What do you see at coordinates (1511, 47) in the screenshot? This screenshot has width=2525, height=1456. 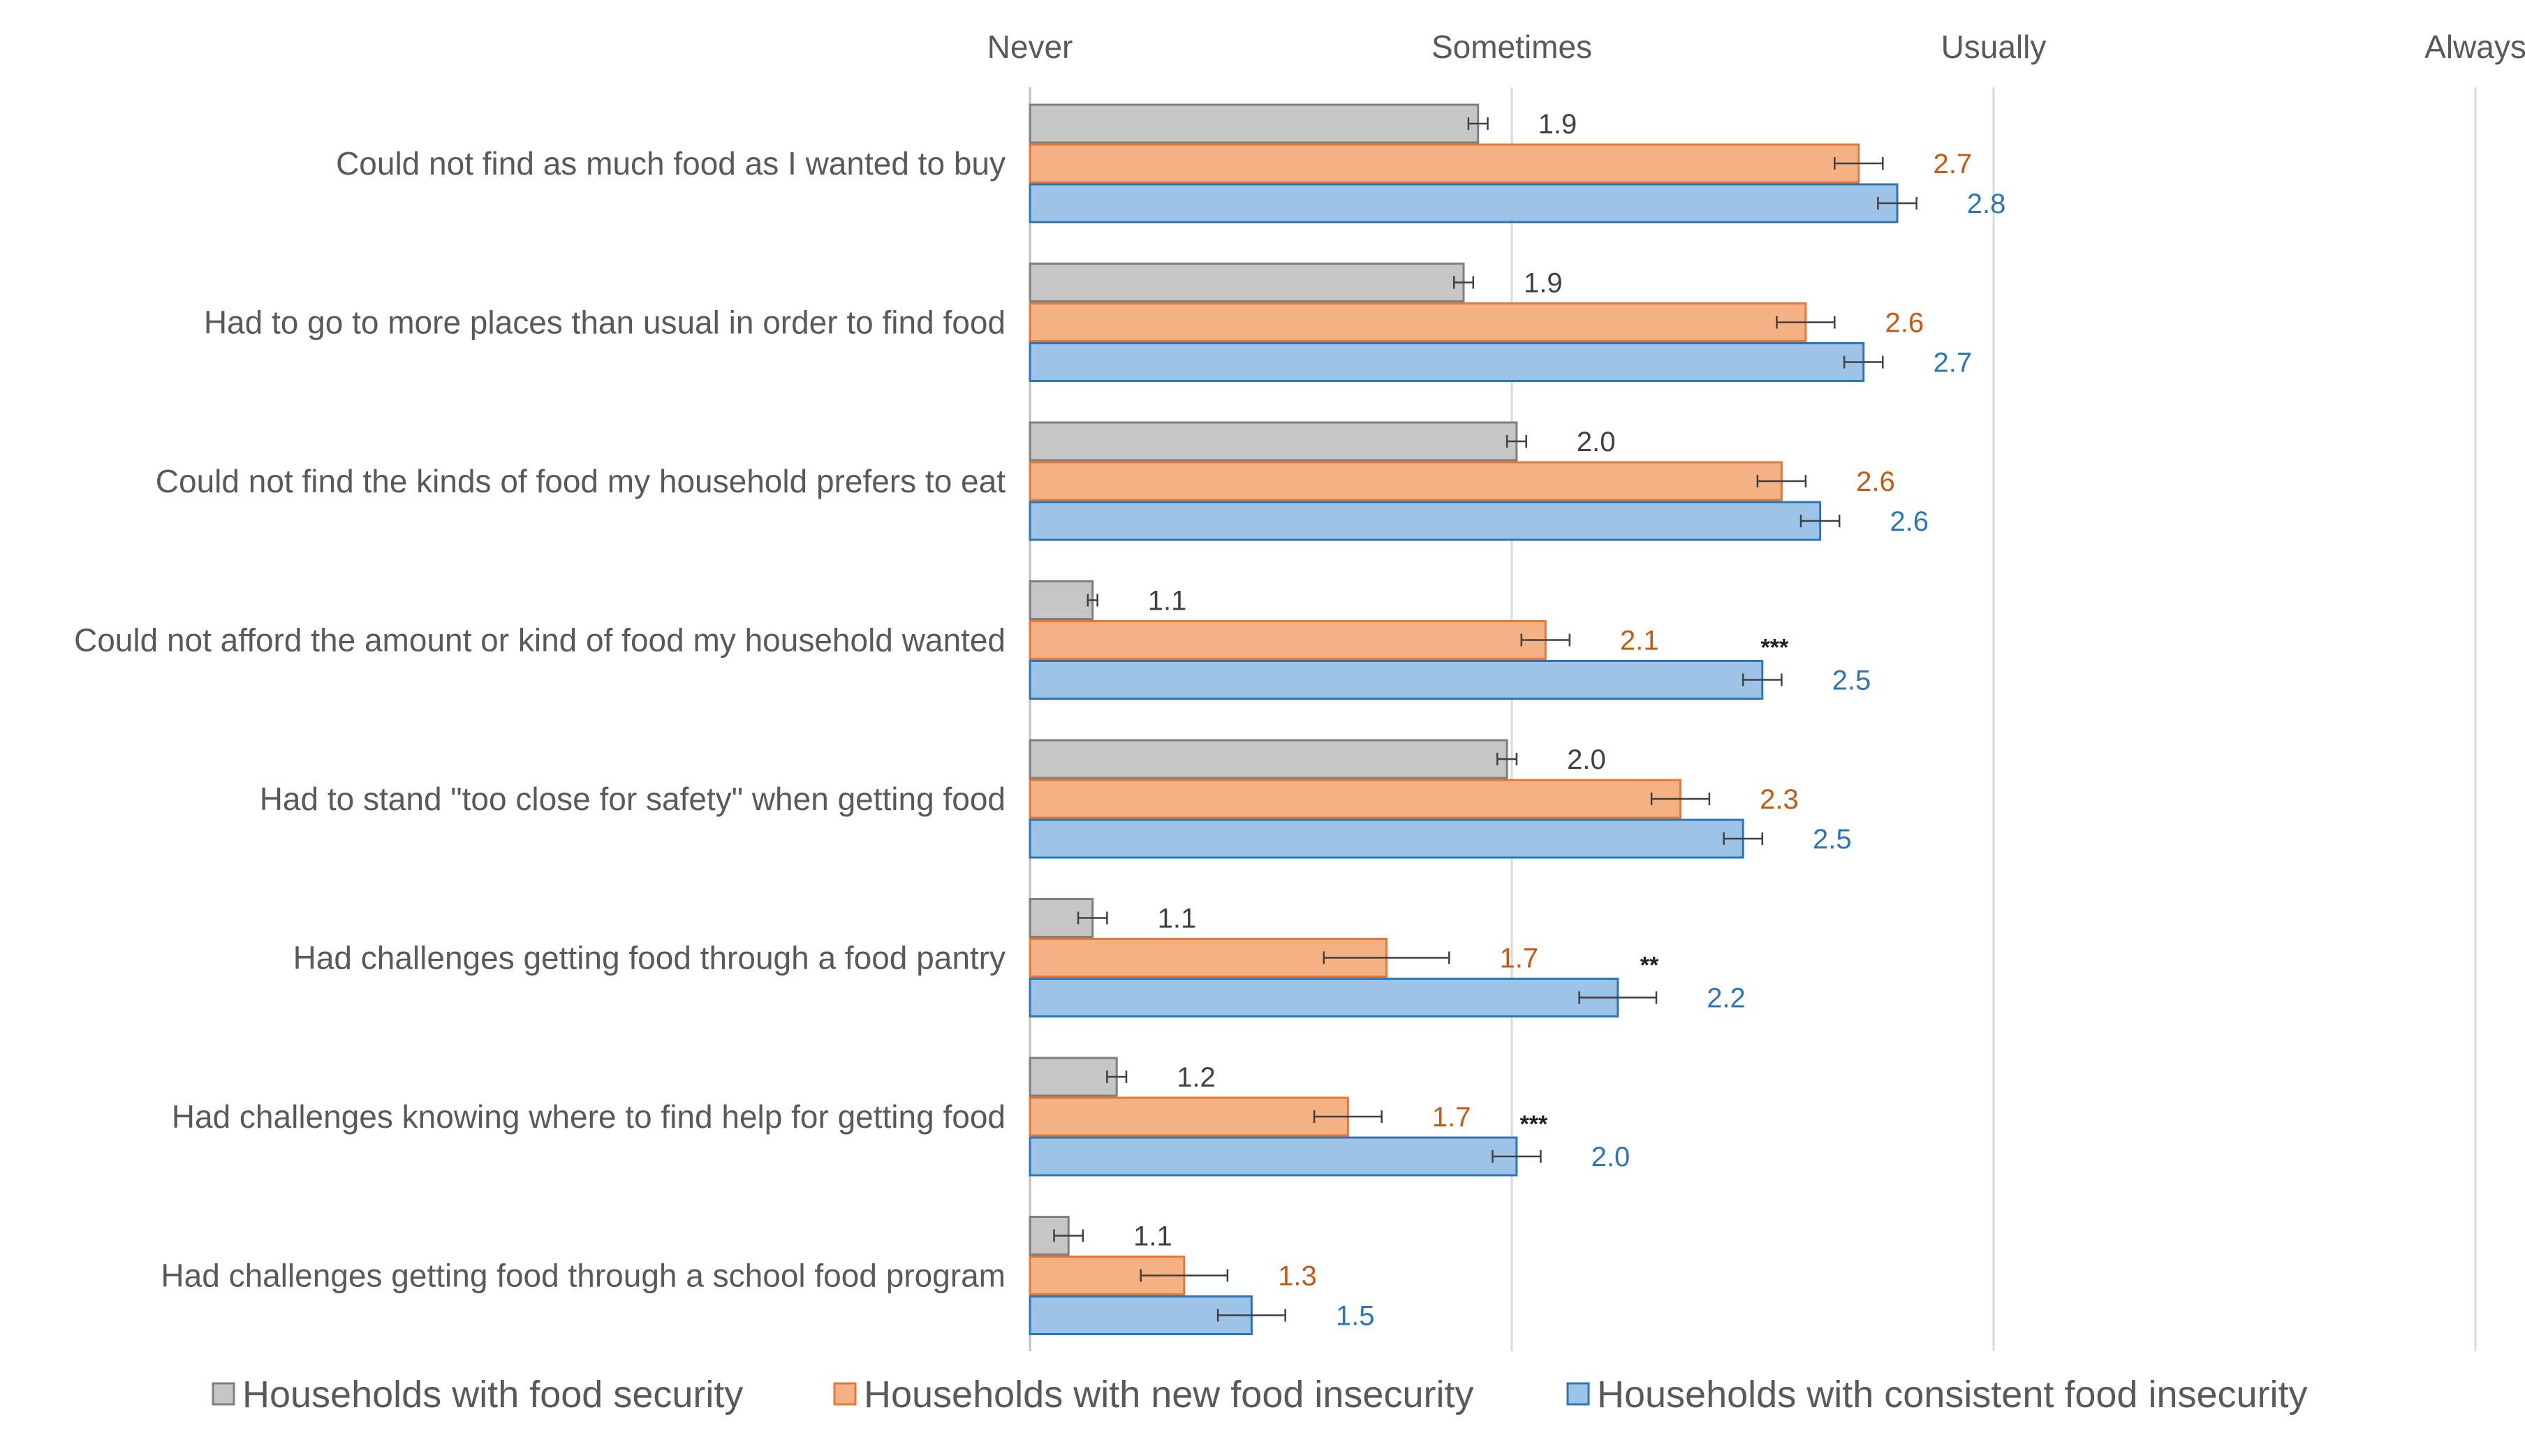 I see `x-tick-label: Sometimes` at bounding box center [1511, 47].